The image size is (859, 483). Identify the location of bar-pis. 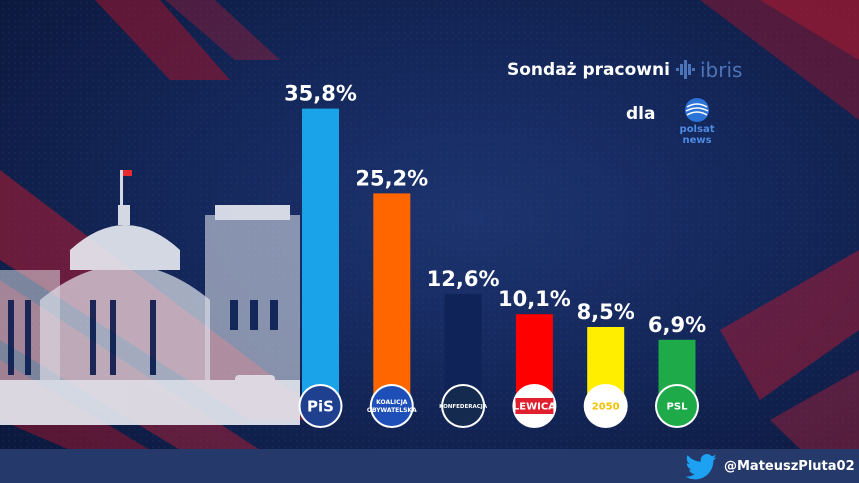
(320, 251).